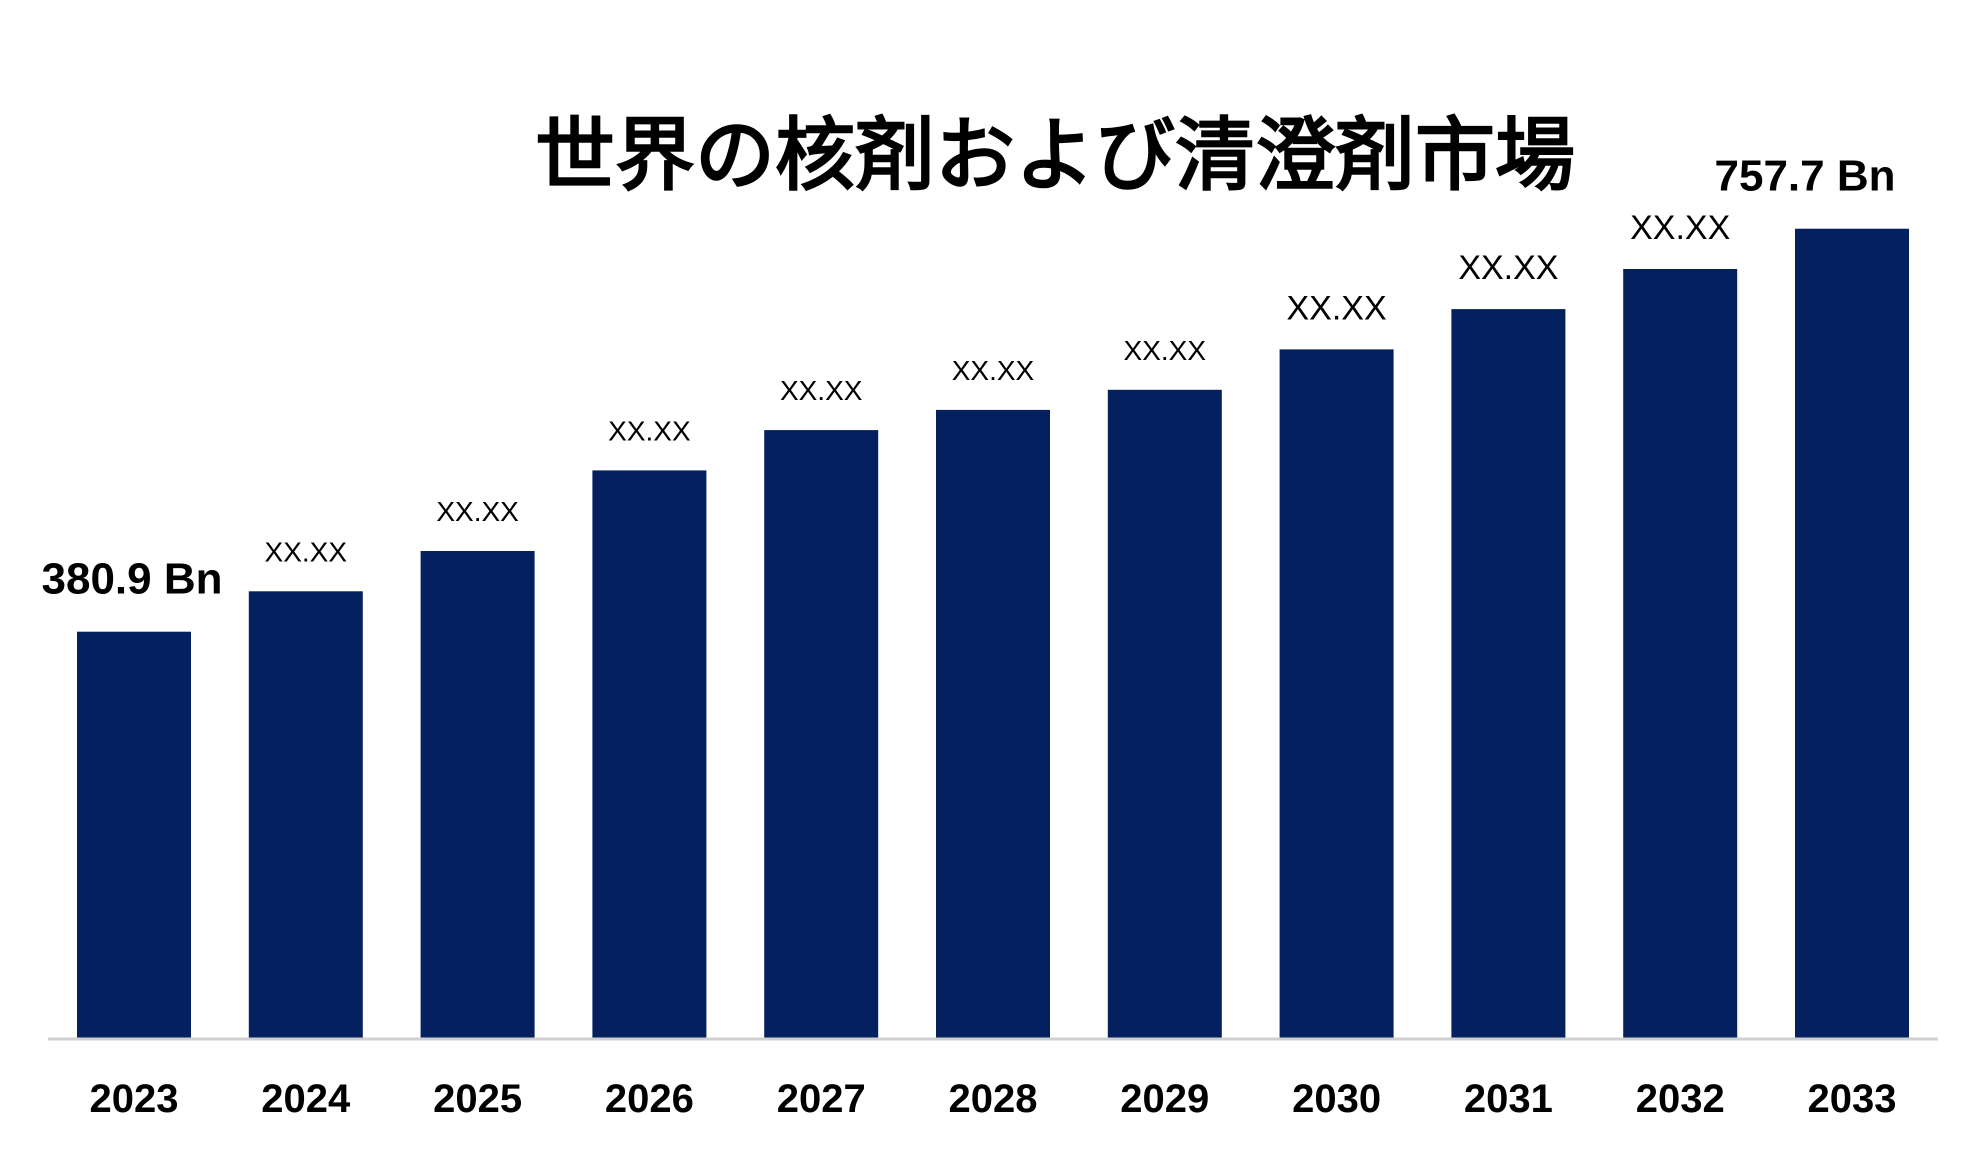  I want to click on value-label-2028: XX.XX, so click(993, 370).